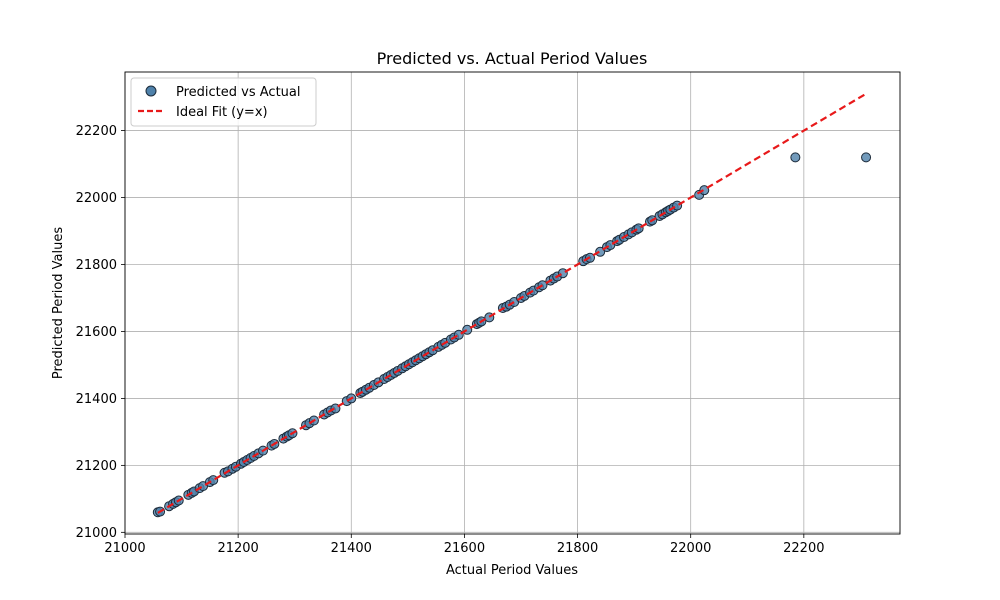 The width and height of the screenshot is (1000, 600). Describe the element at coordinates (96, 131) in the screenshot. I see `y-tick-label: 22200` at that location.